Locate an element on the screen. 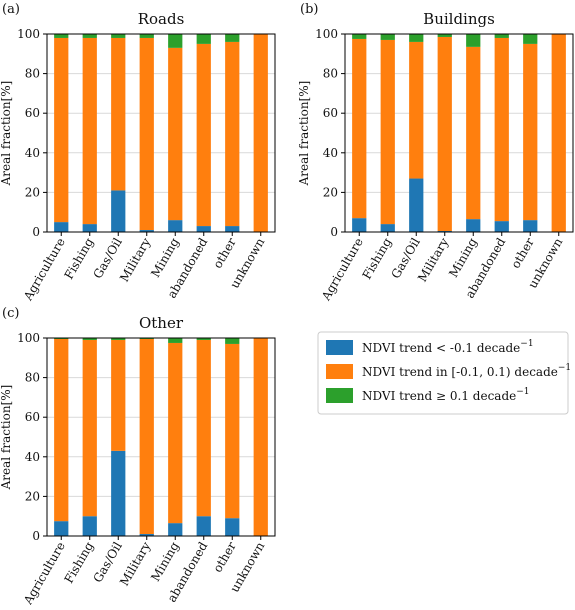  legend-swatch-stable is located at coordinates (339, 371).